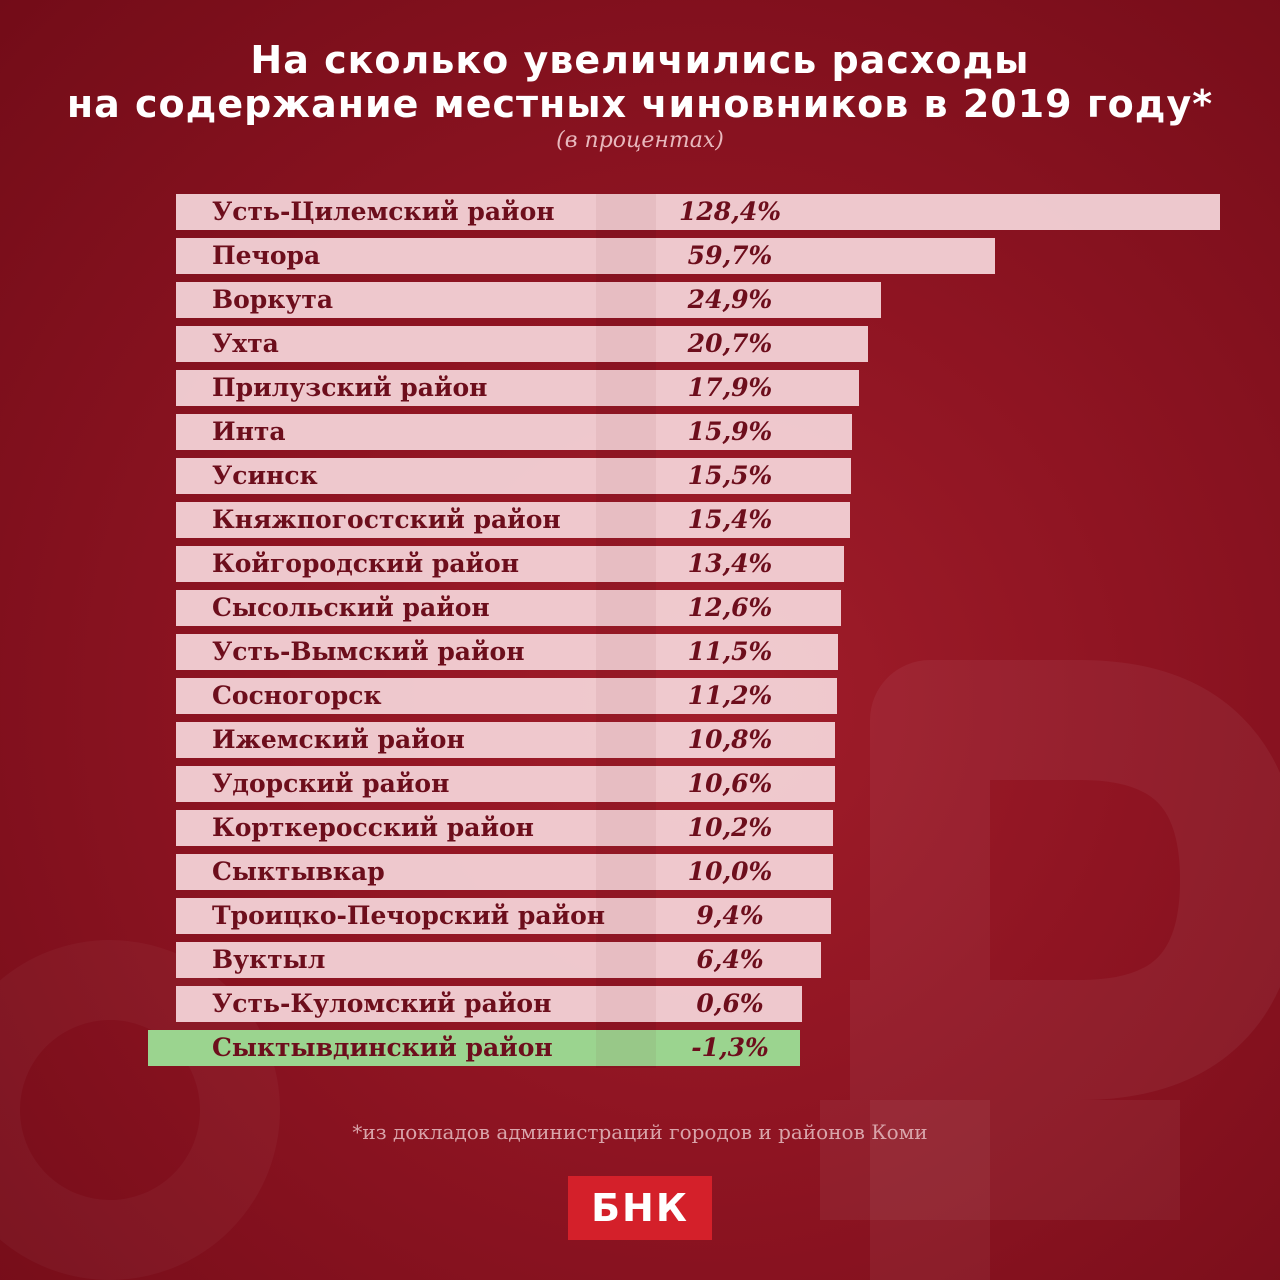  What do you see at coordinates (730, 871) in the screenshot?
I see `value-label: 10,0%` at bounding box center [730, 871].